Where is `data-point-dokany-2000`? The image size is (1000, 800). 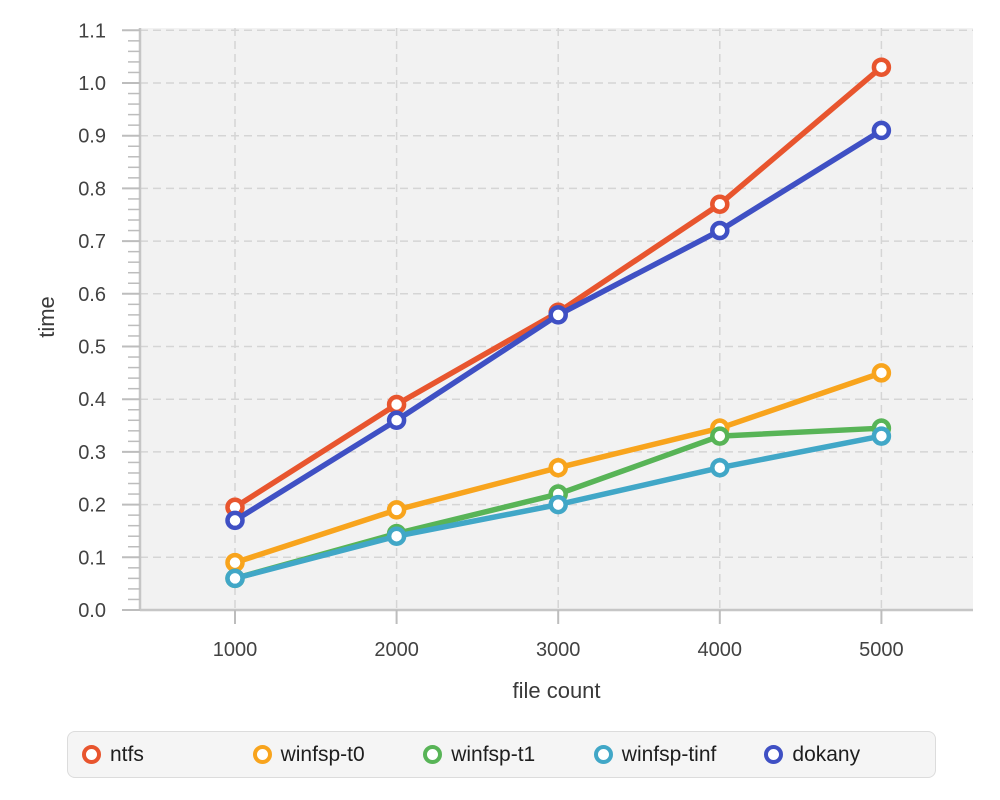 data-point-dokany-2000 is located at coordinates (396, 420).